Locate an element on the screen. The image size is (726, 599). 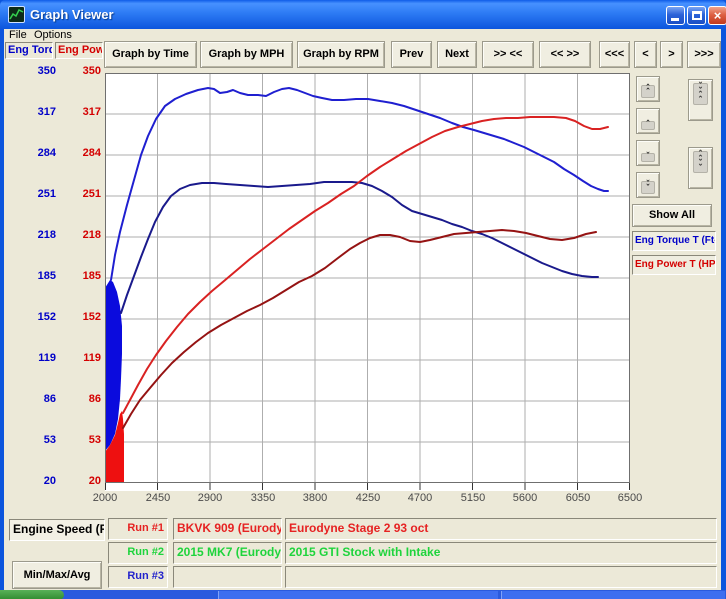
maximize-icon is located at coordinates (697, 15).